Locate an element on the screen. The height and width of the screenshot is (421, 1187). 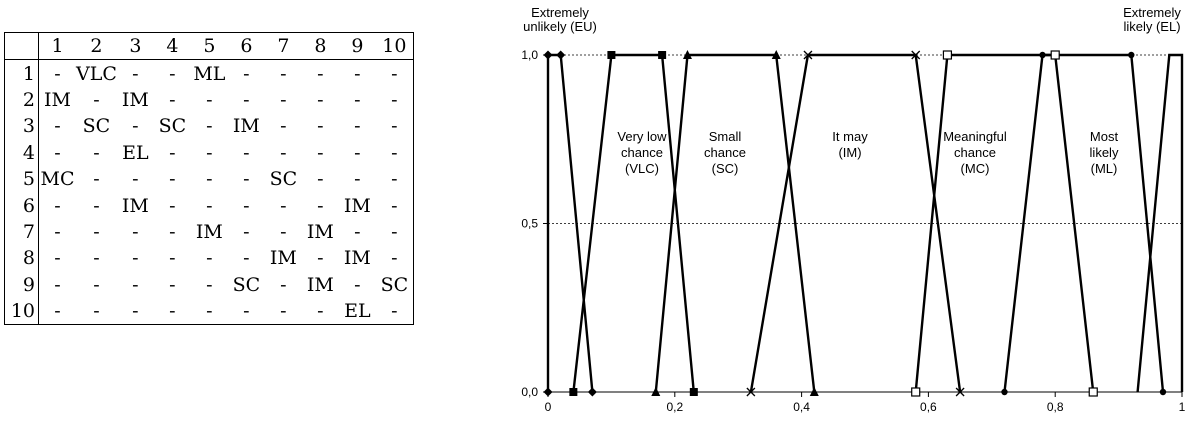
annotation-line: (IM) is located at coordinates (849, 152).